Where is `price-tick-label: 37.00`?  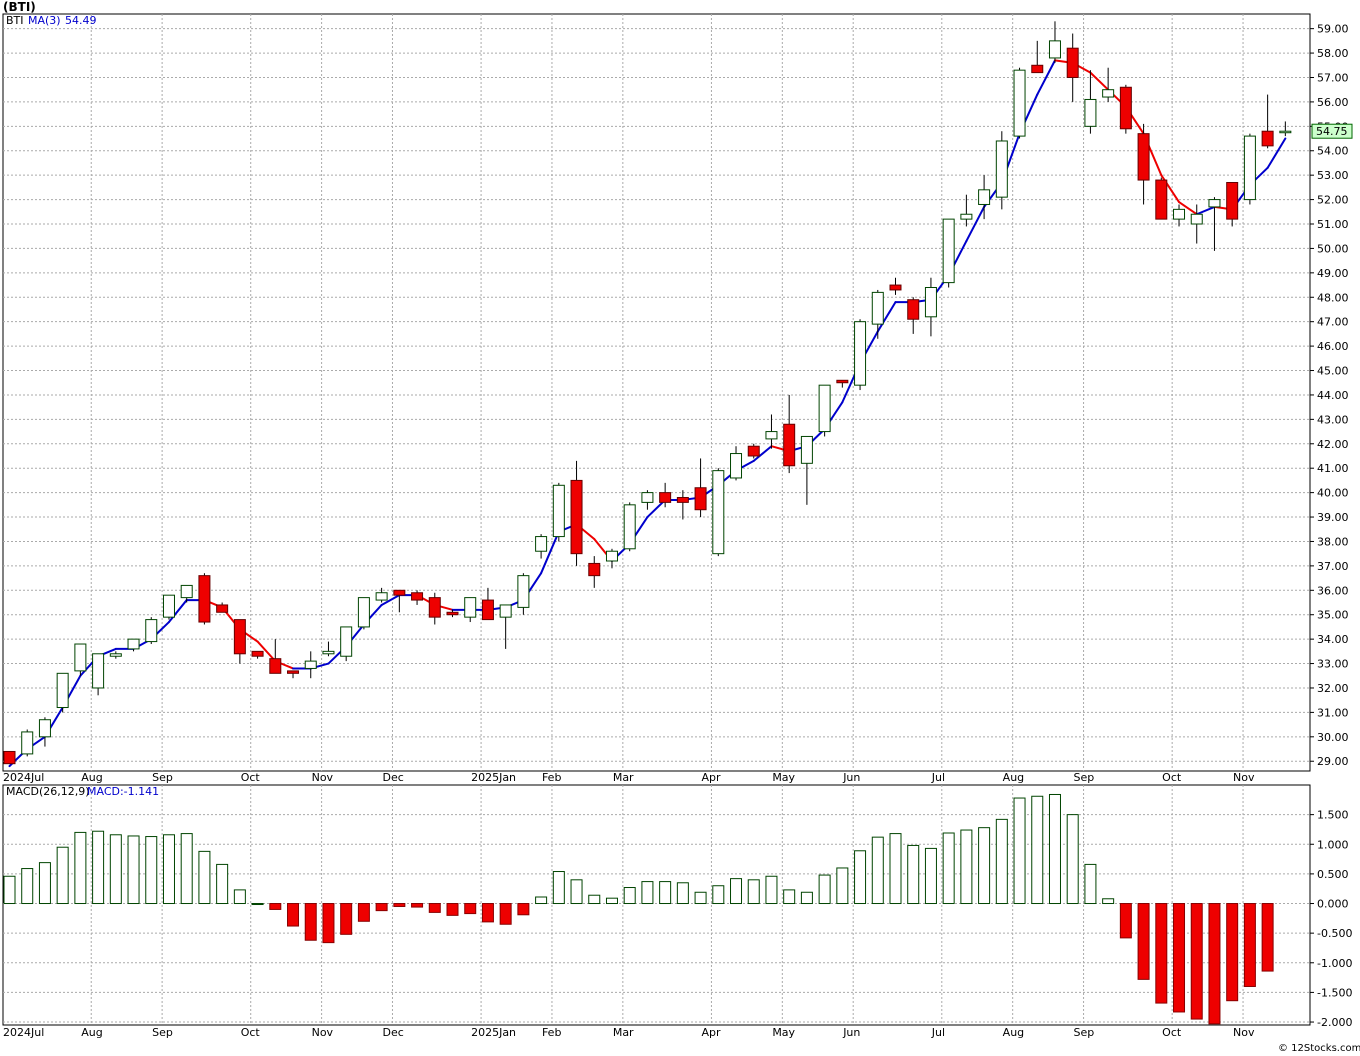 price-tick-label: 37.00 is located at coordinates (1333, 566).